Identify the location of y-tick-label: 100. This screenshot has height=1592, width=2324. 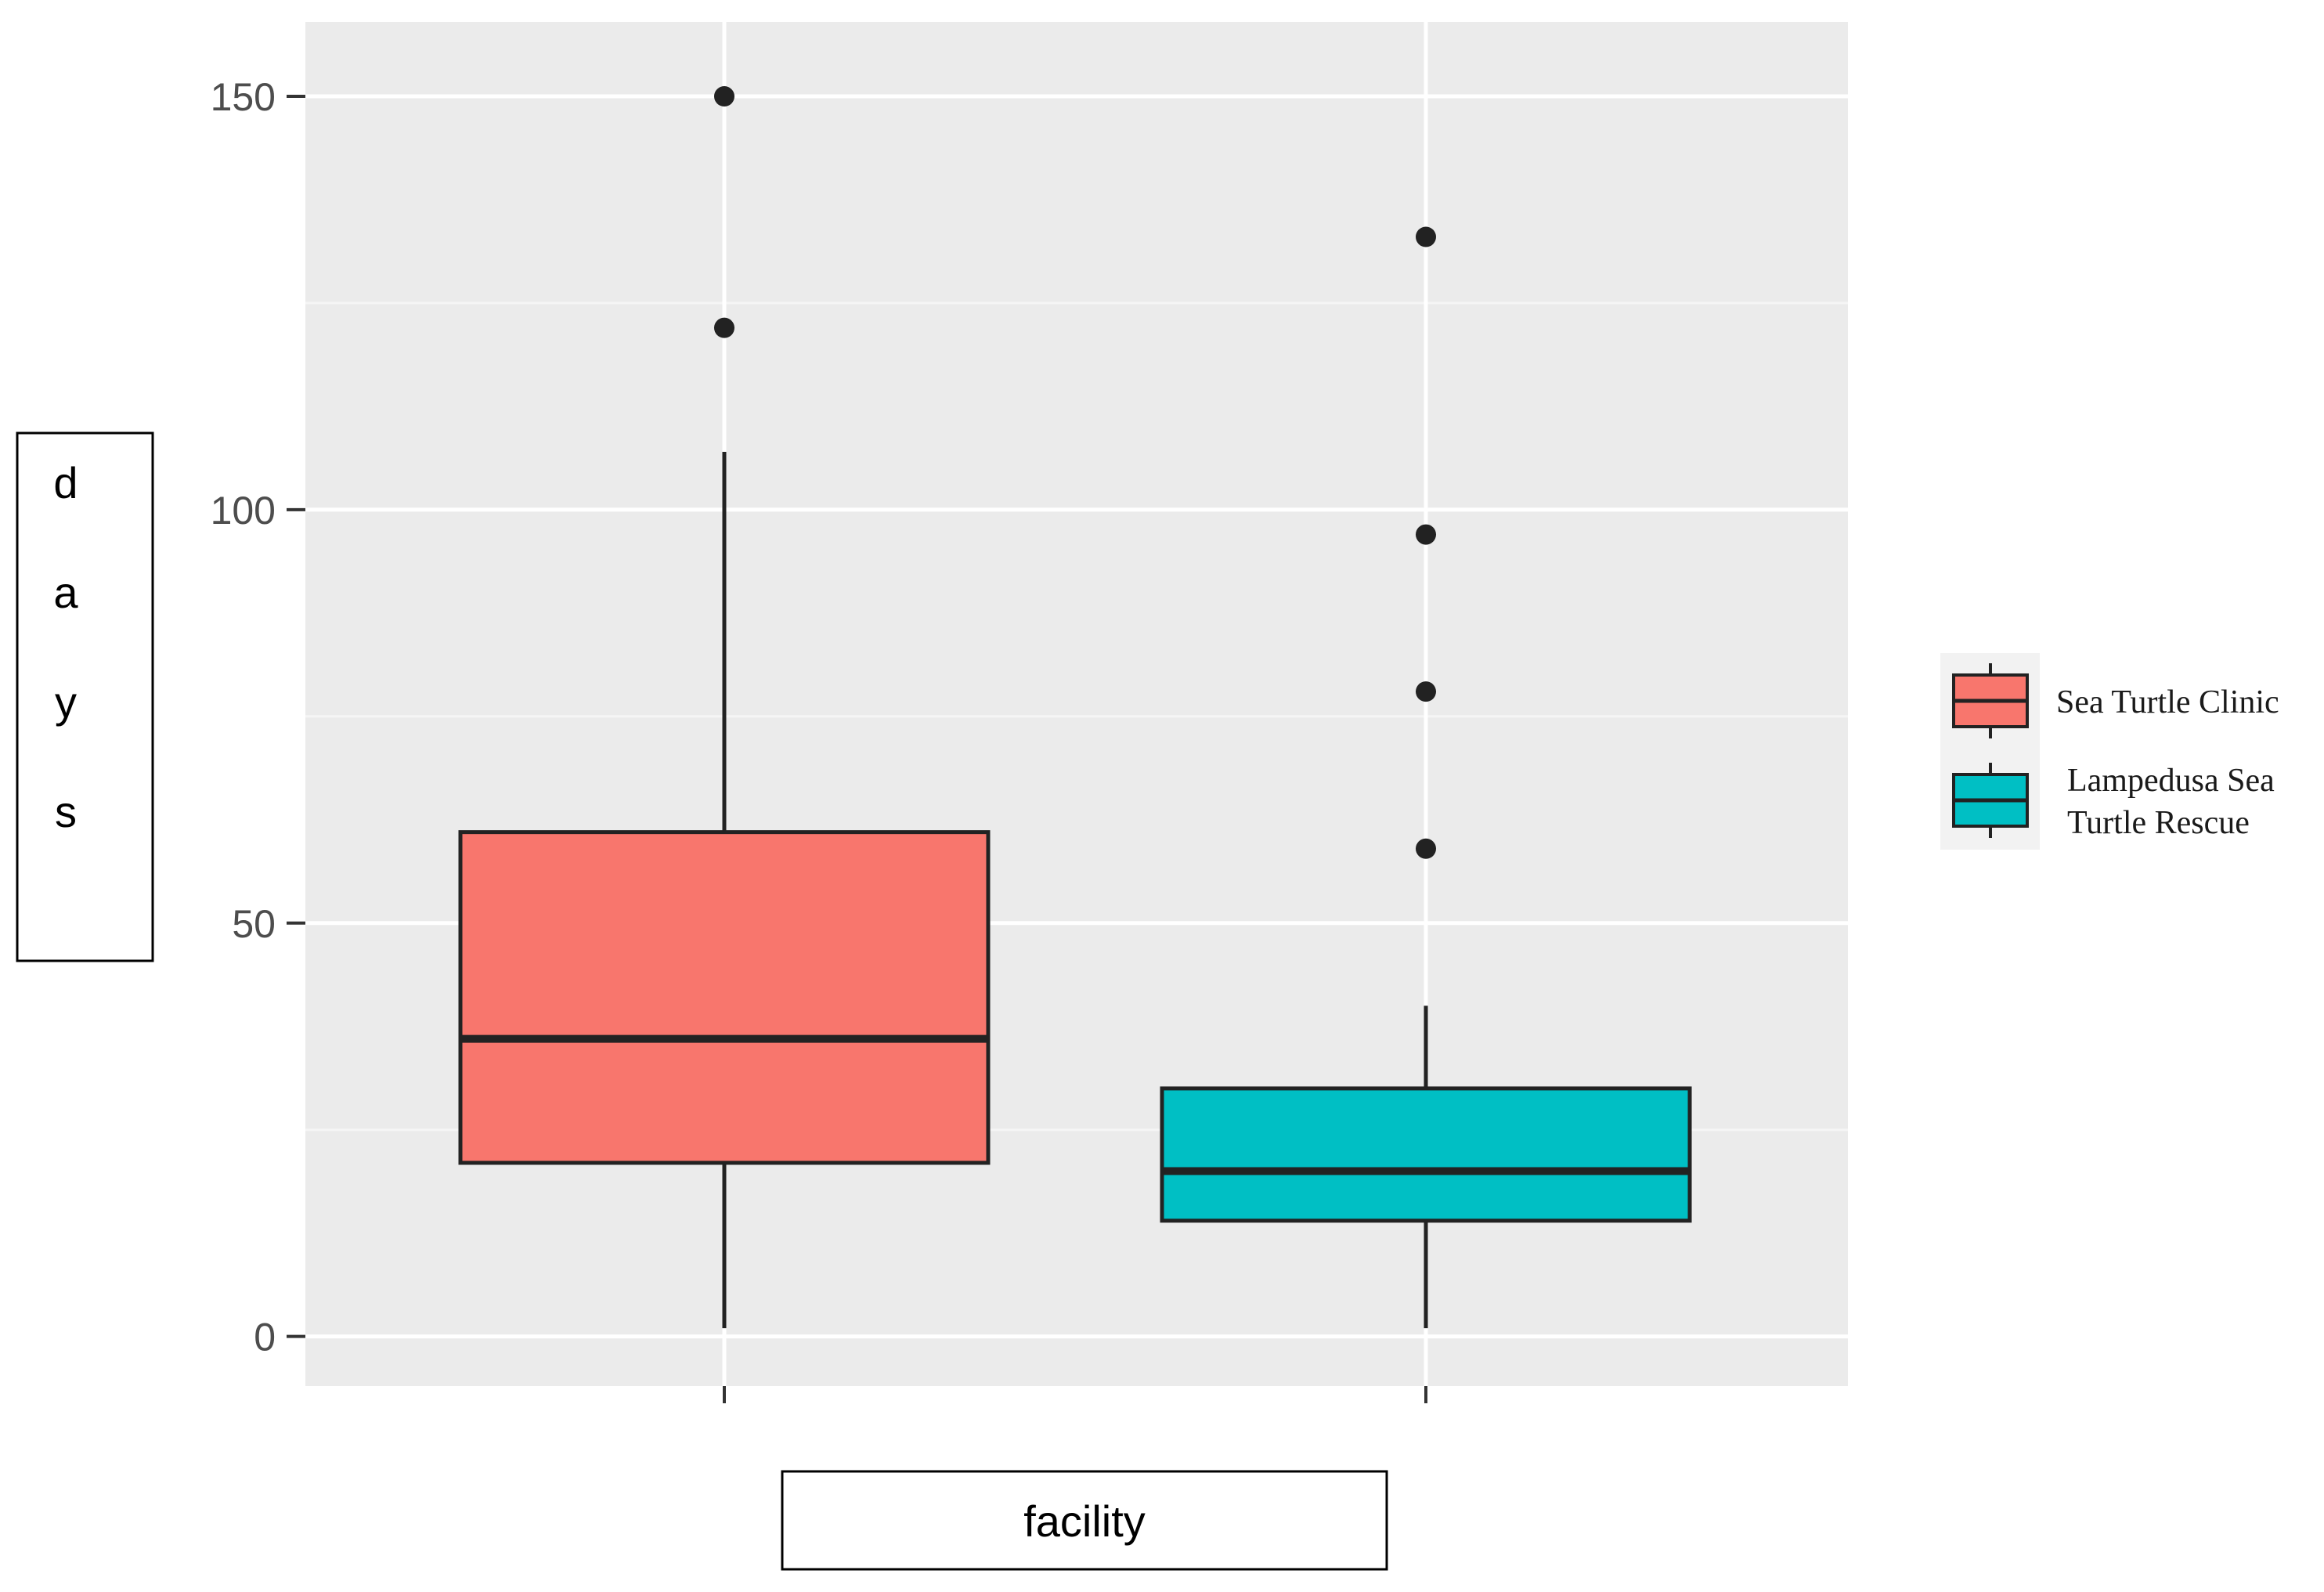
(243, 510).